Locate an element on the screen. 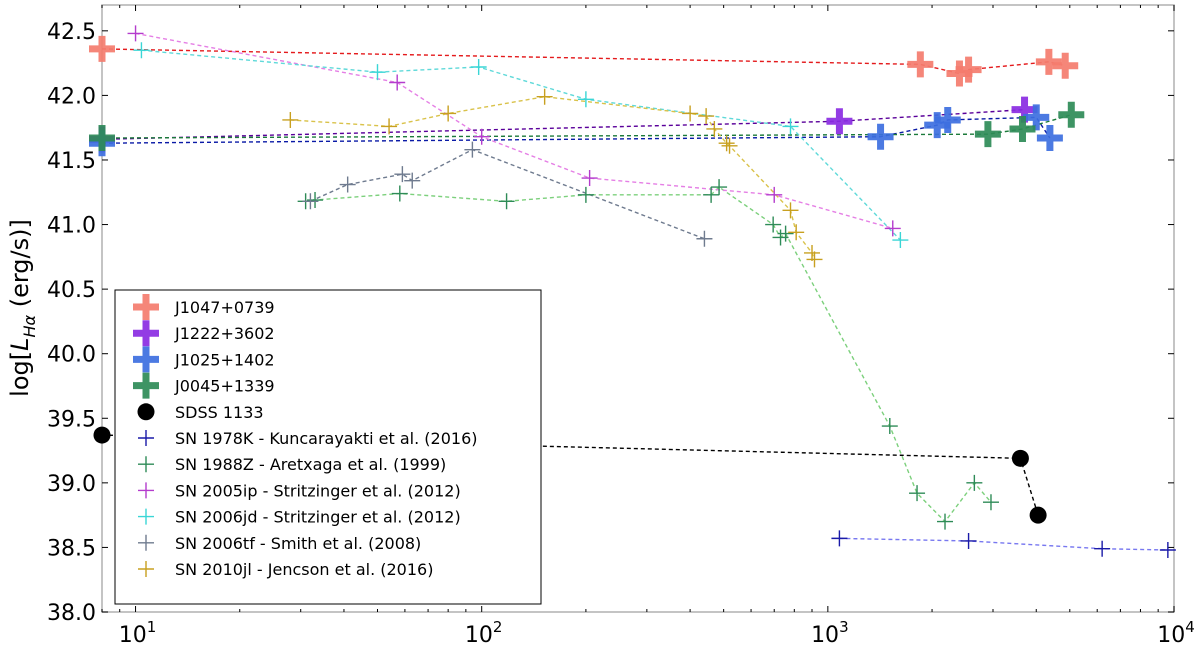 This screenshot has height=650, width=1200. y-axis-label: log[LHα (erg/s)] is located at coordinates (22, 308).